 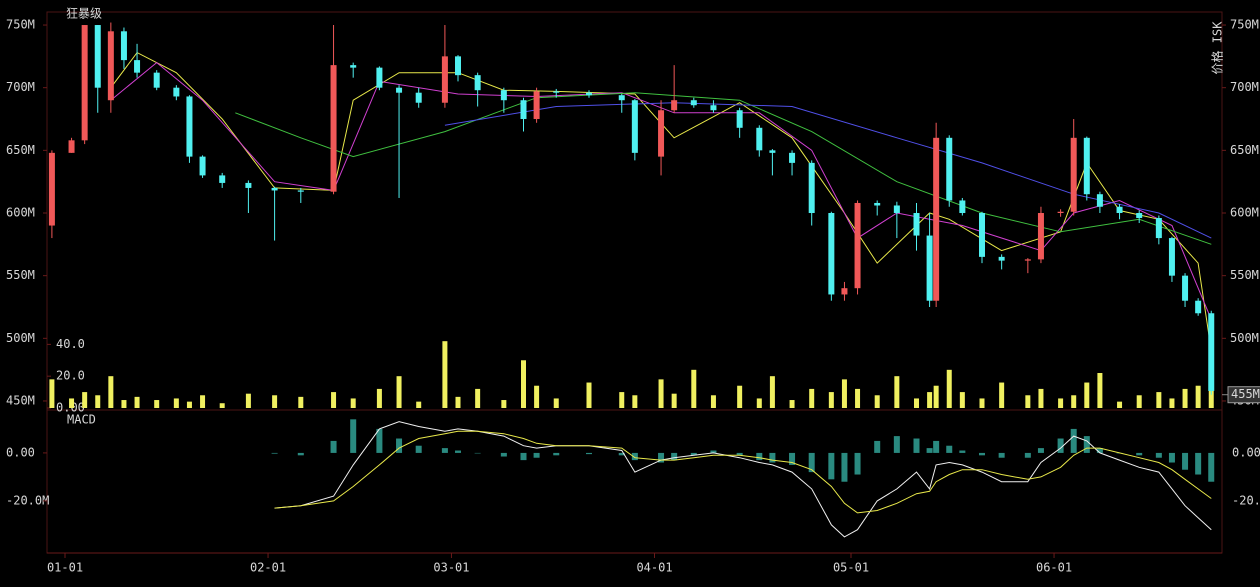 I want to click on macd-line, so click(x=743, y=479).